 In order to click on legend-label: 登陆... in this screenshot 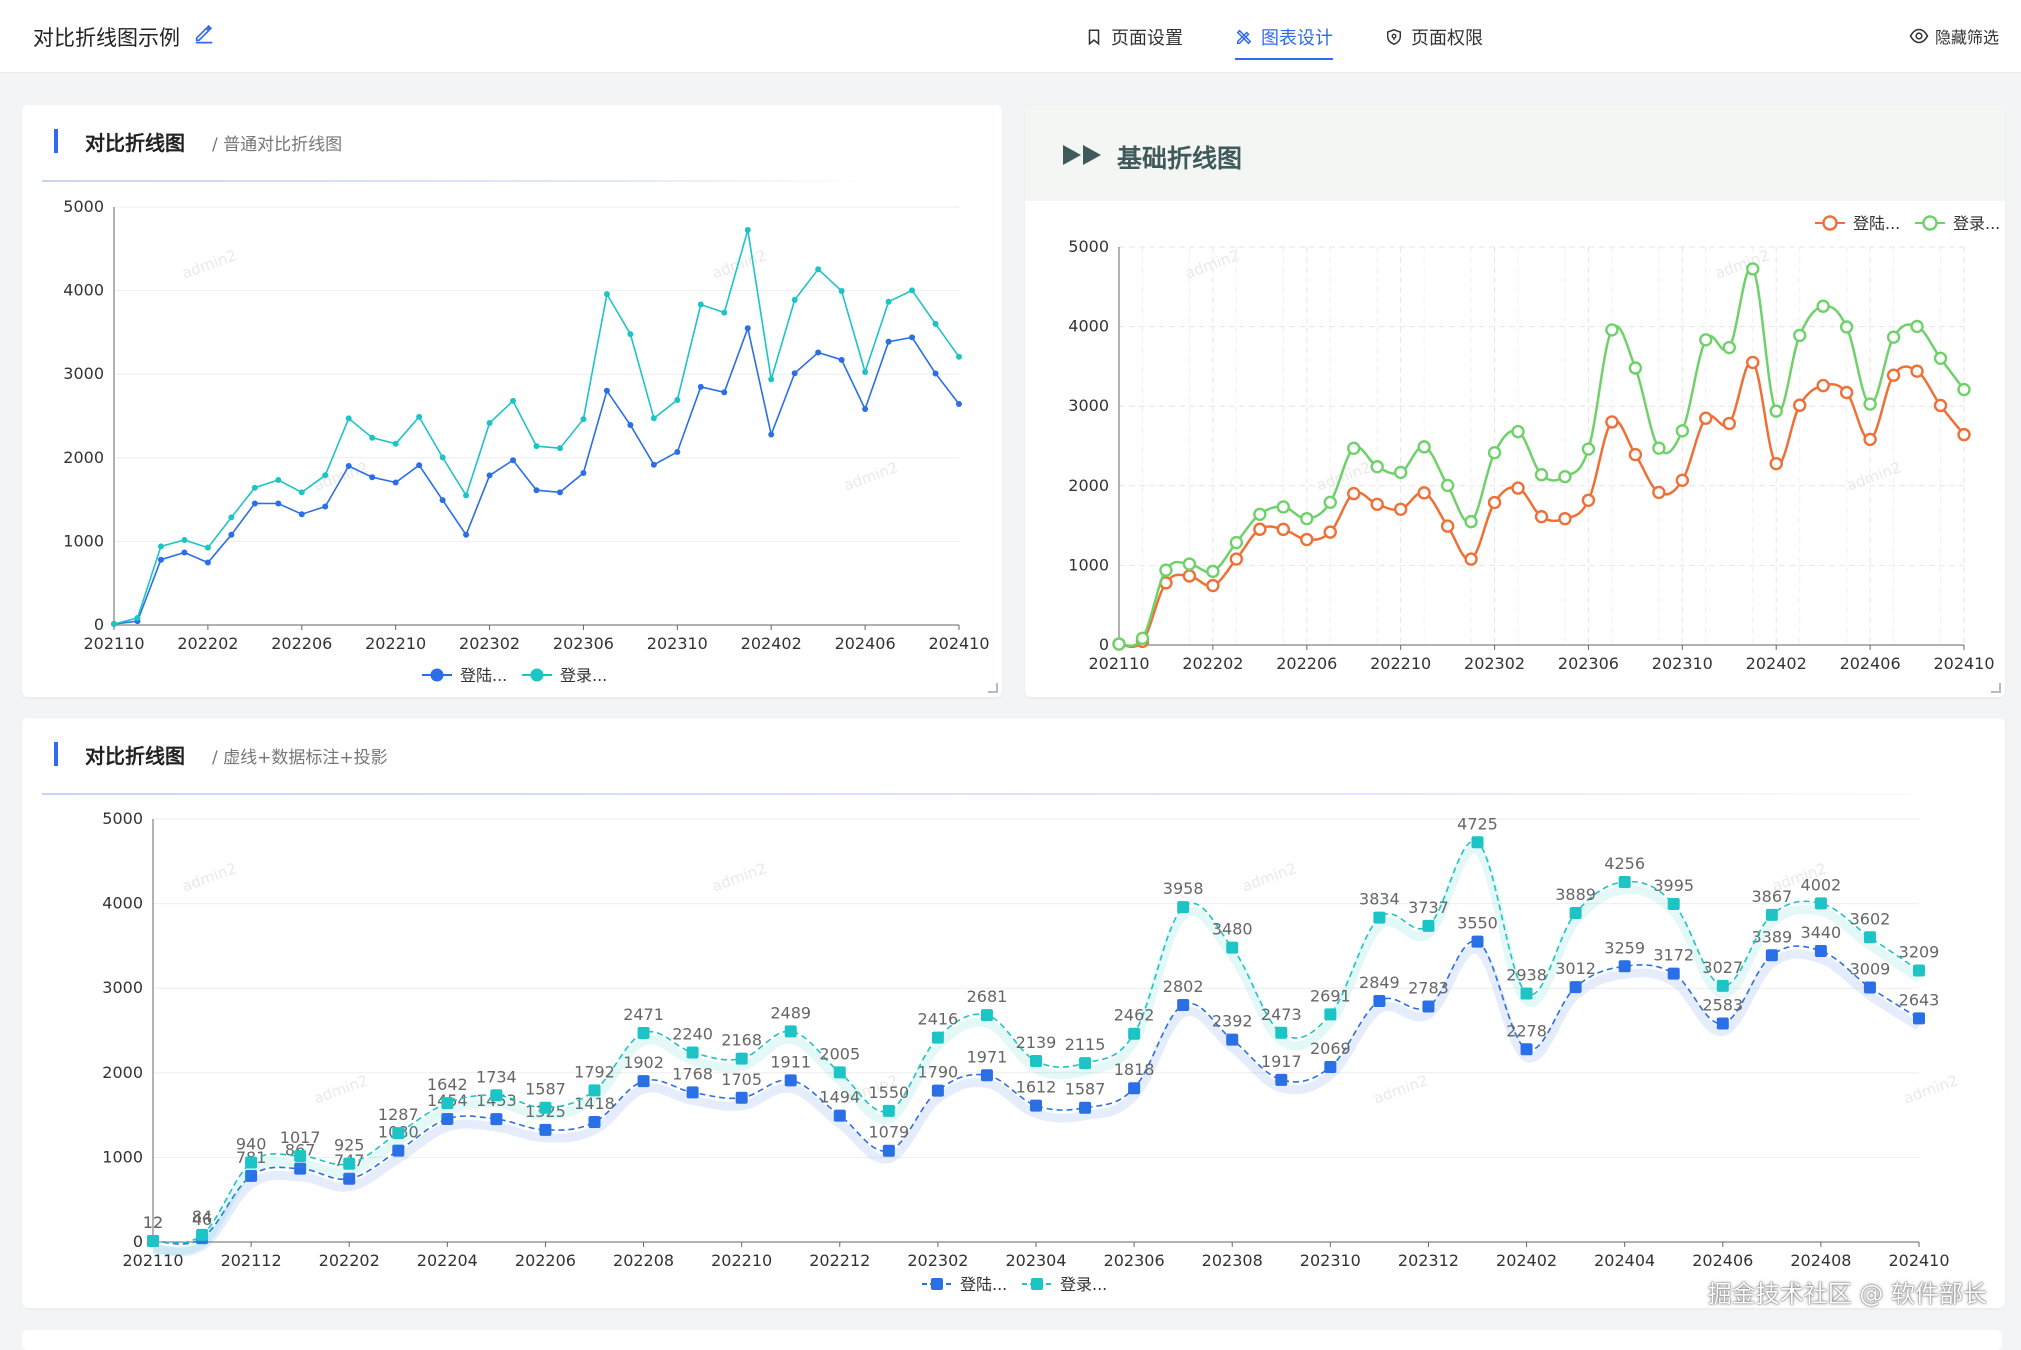, I will do `click(1876, 223)`.